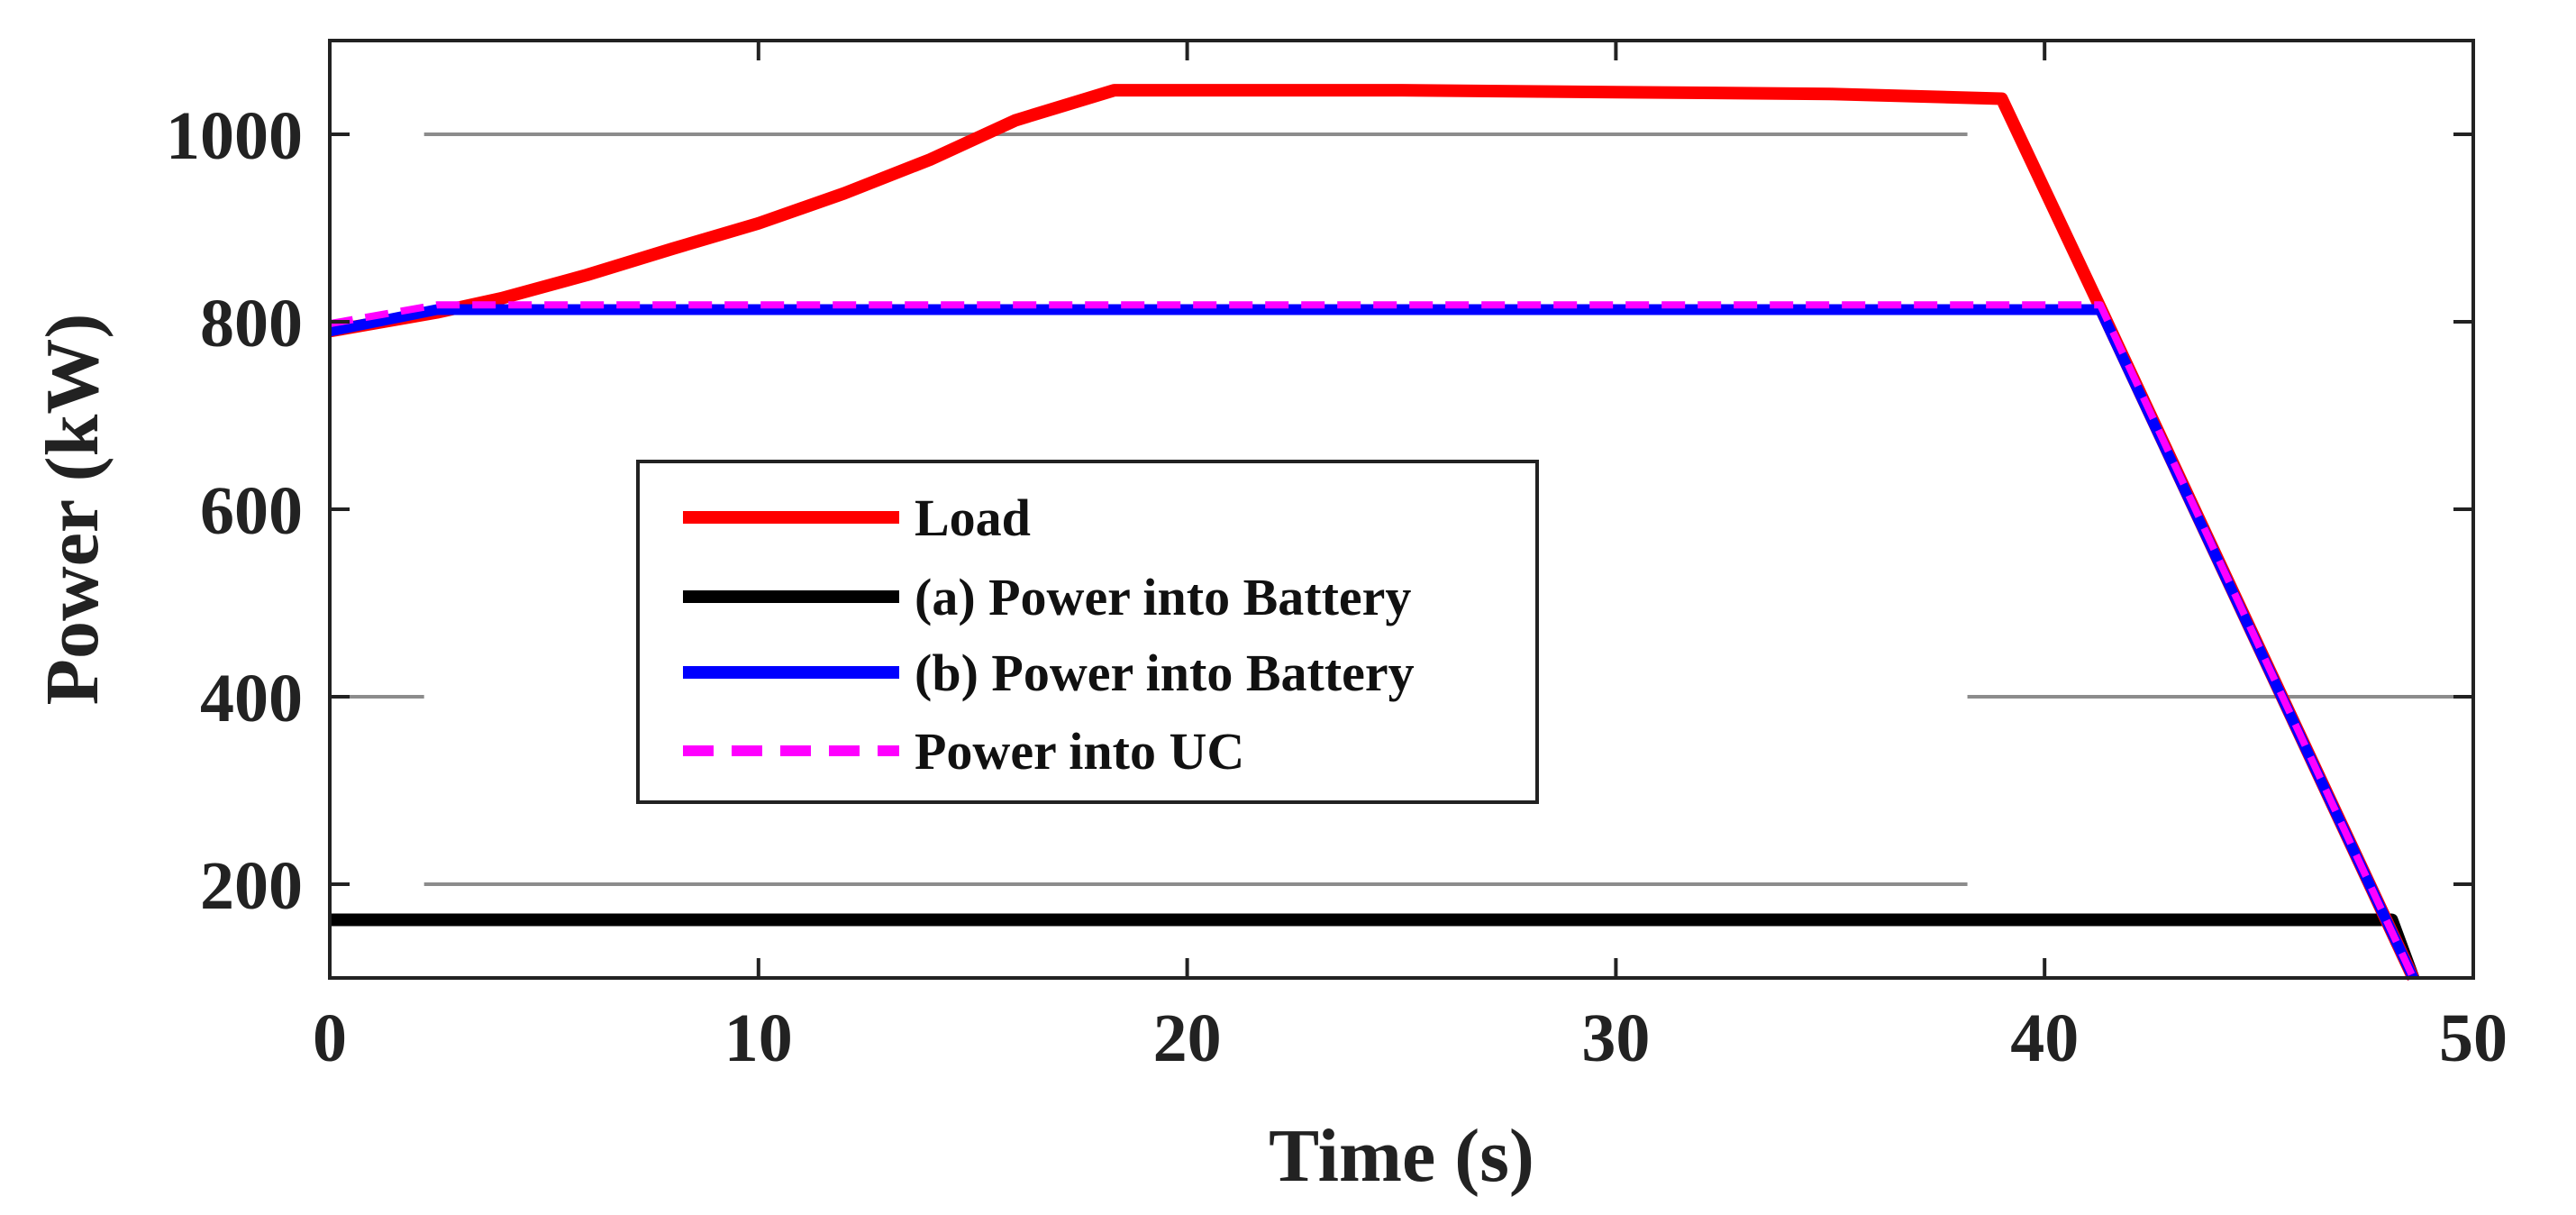  I want to click on x-tick-label: 50, so click(2473, 1038).